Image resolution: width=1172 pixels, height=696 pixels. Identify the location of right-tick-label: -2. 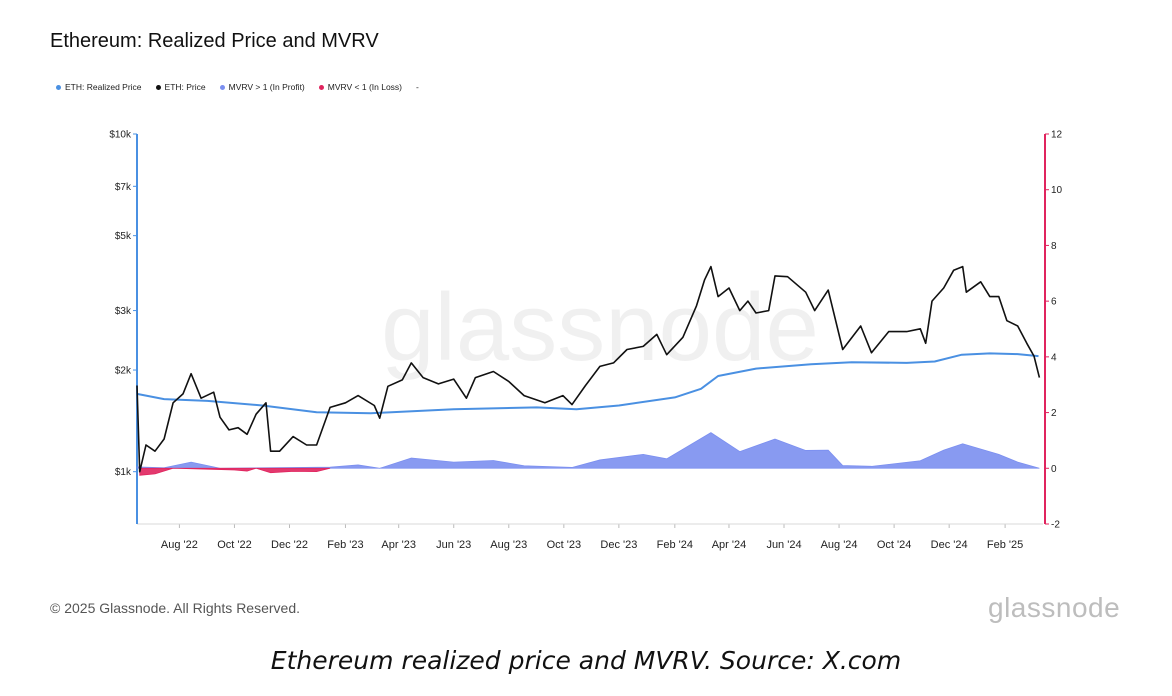
(1055, 525).